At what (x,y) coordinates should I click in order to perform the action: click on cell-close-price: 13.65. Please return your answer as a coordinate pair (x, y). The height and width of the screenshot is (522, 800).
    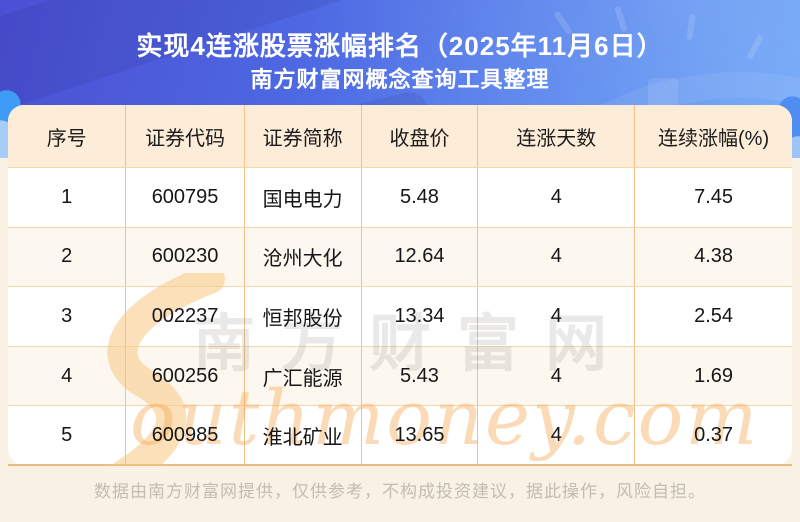
    Looking at the image, I should click on (420, 435).